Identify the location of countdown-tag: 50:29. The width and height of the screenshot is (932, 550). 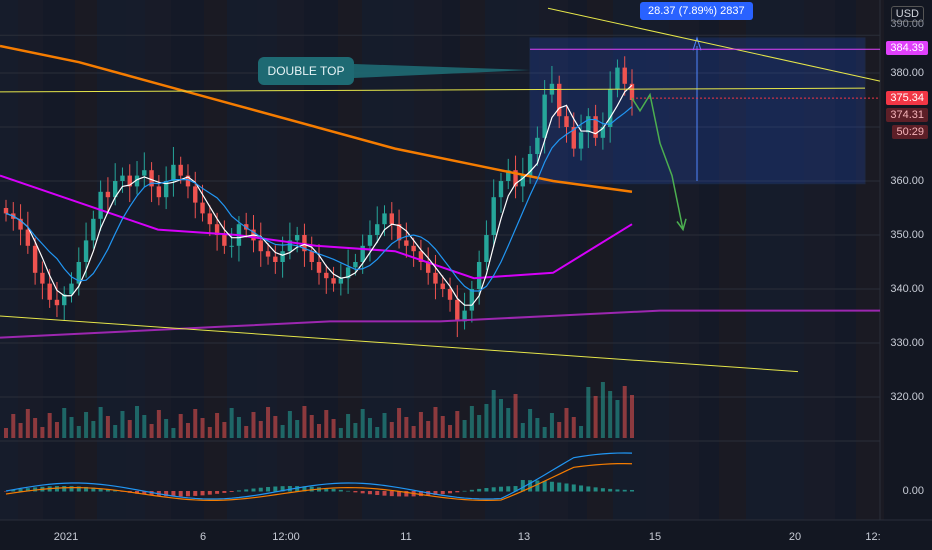
(910, 132).